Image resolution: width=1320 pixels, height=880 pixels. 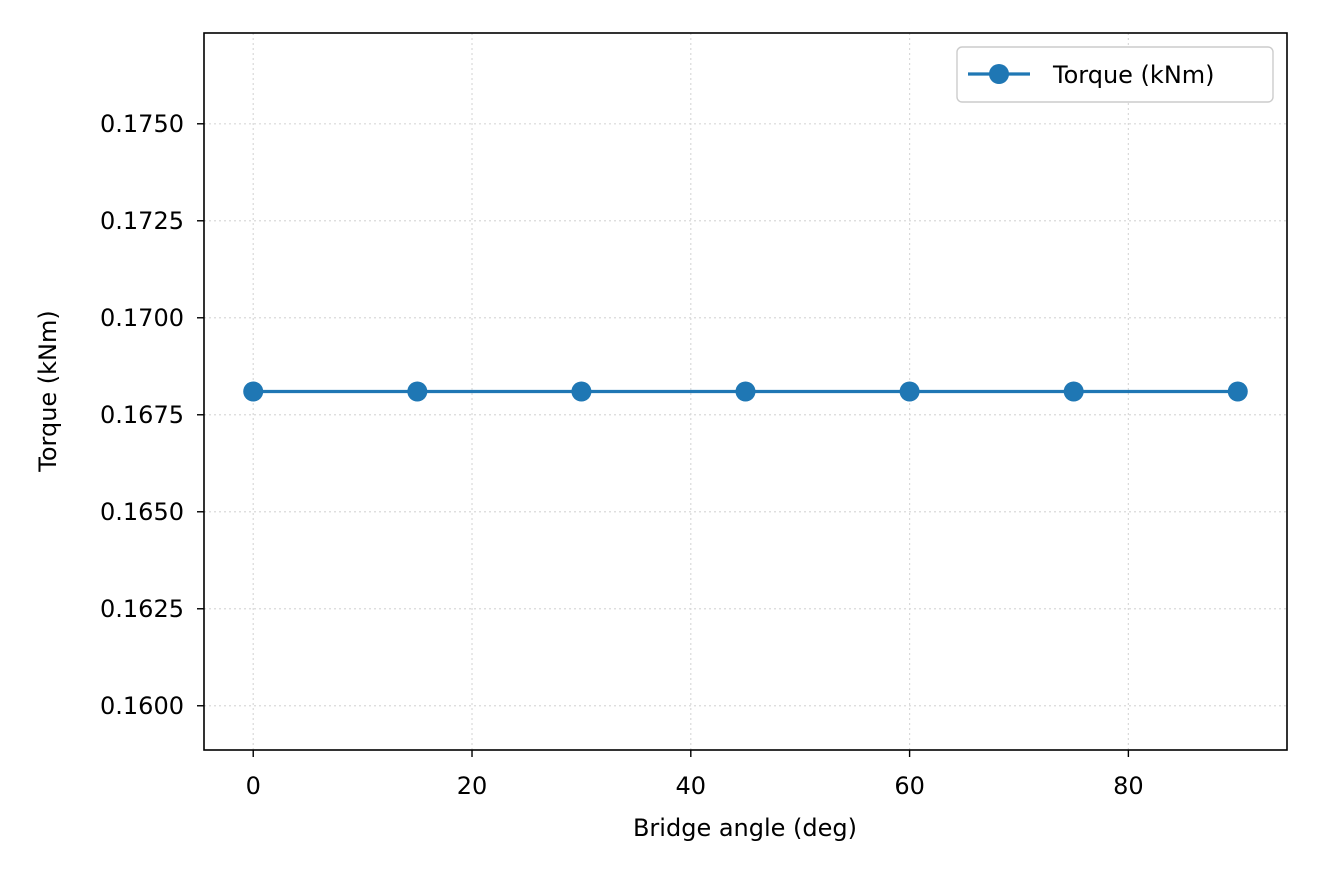 What do you see at coordinates (142, 512) in the screenshot?
I see `y-tick-label: 0.1650` at bounding box center [142, 512].